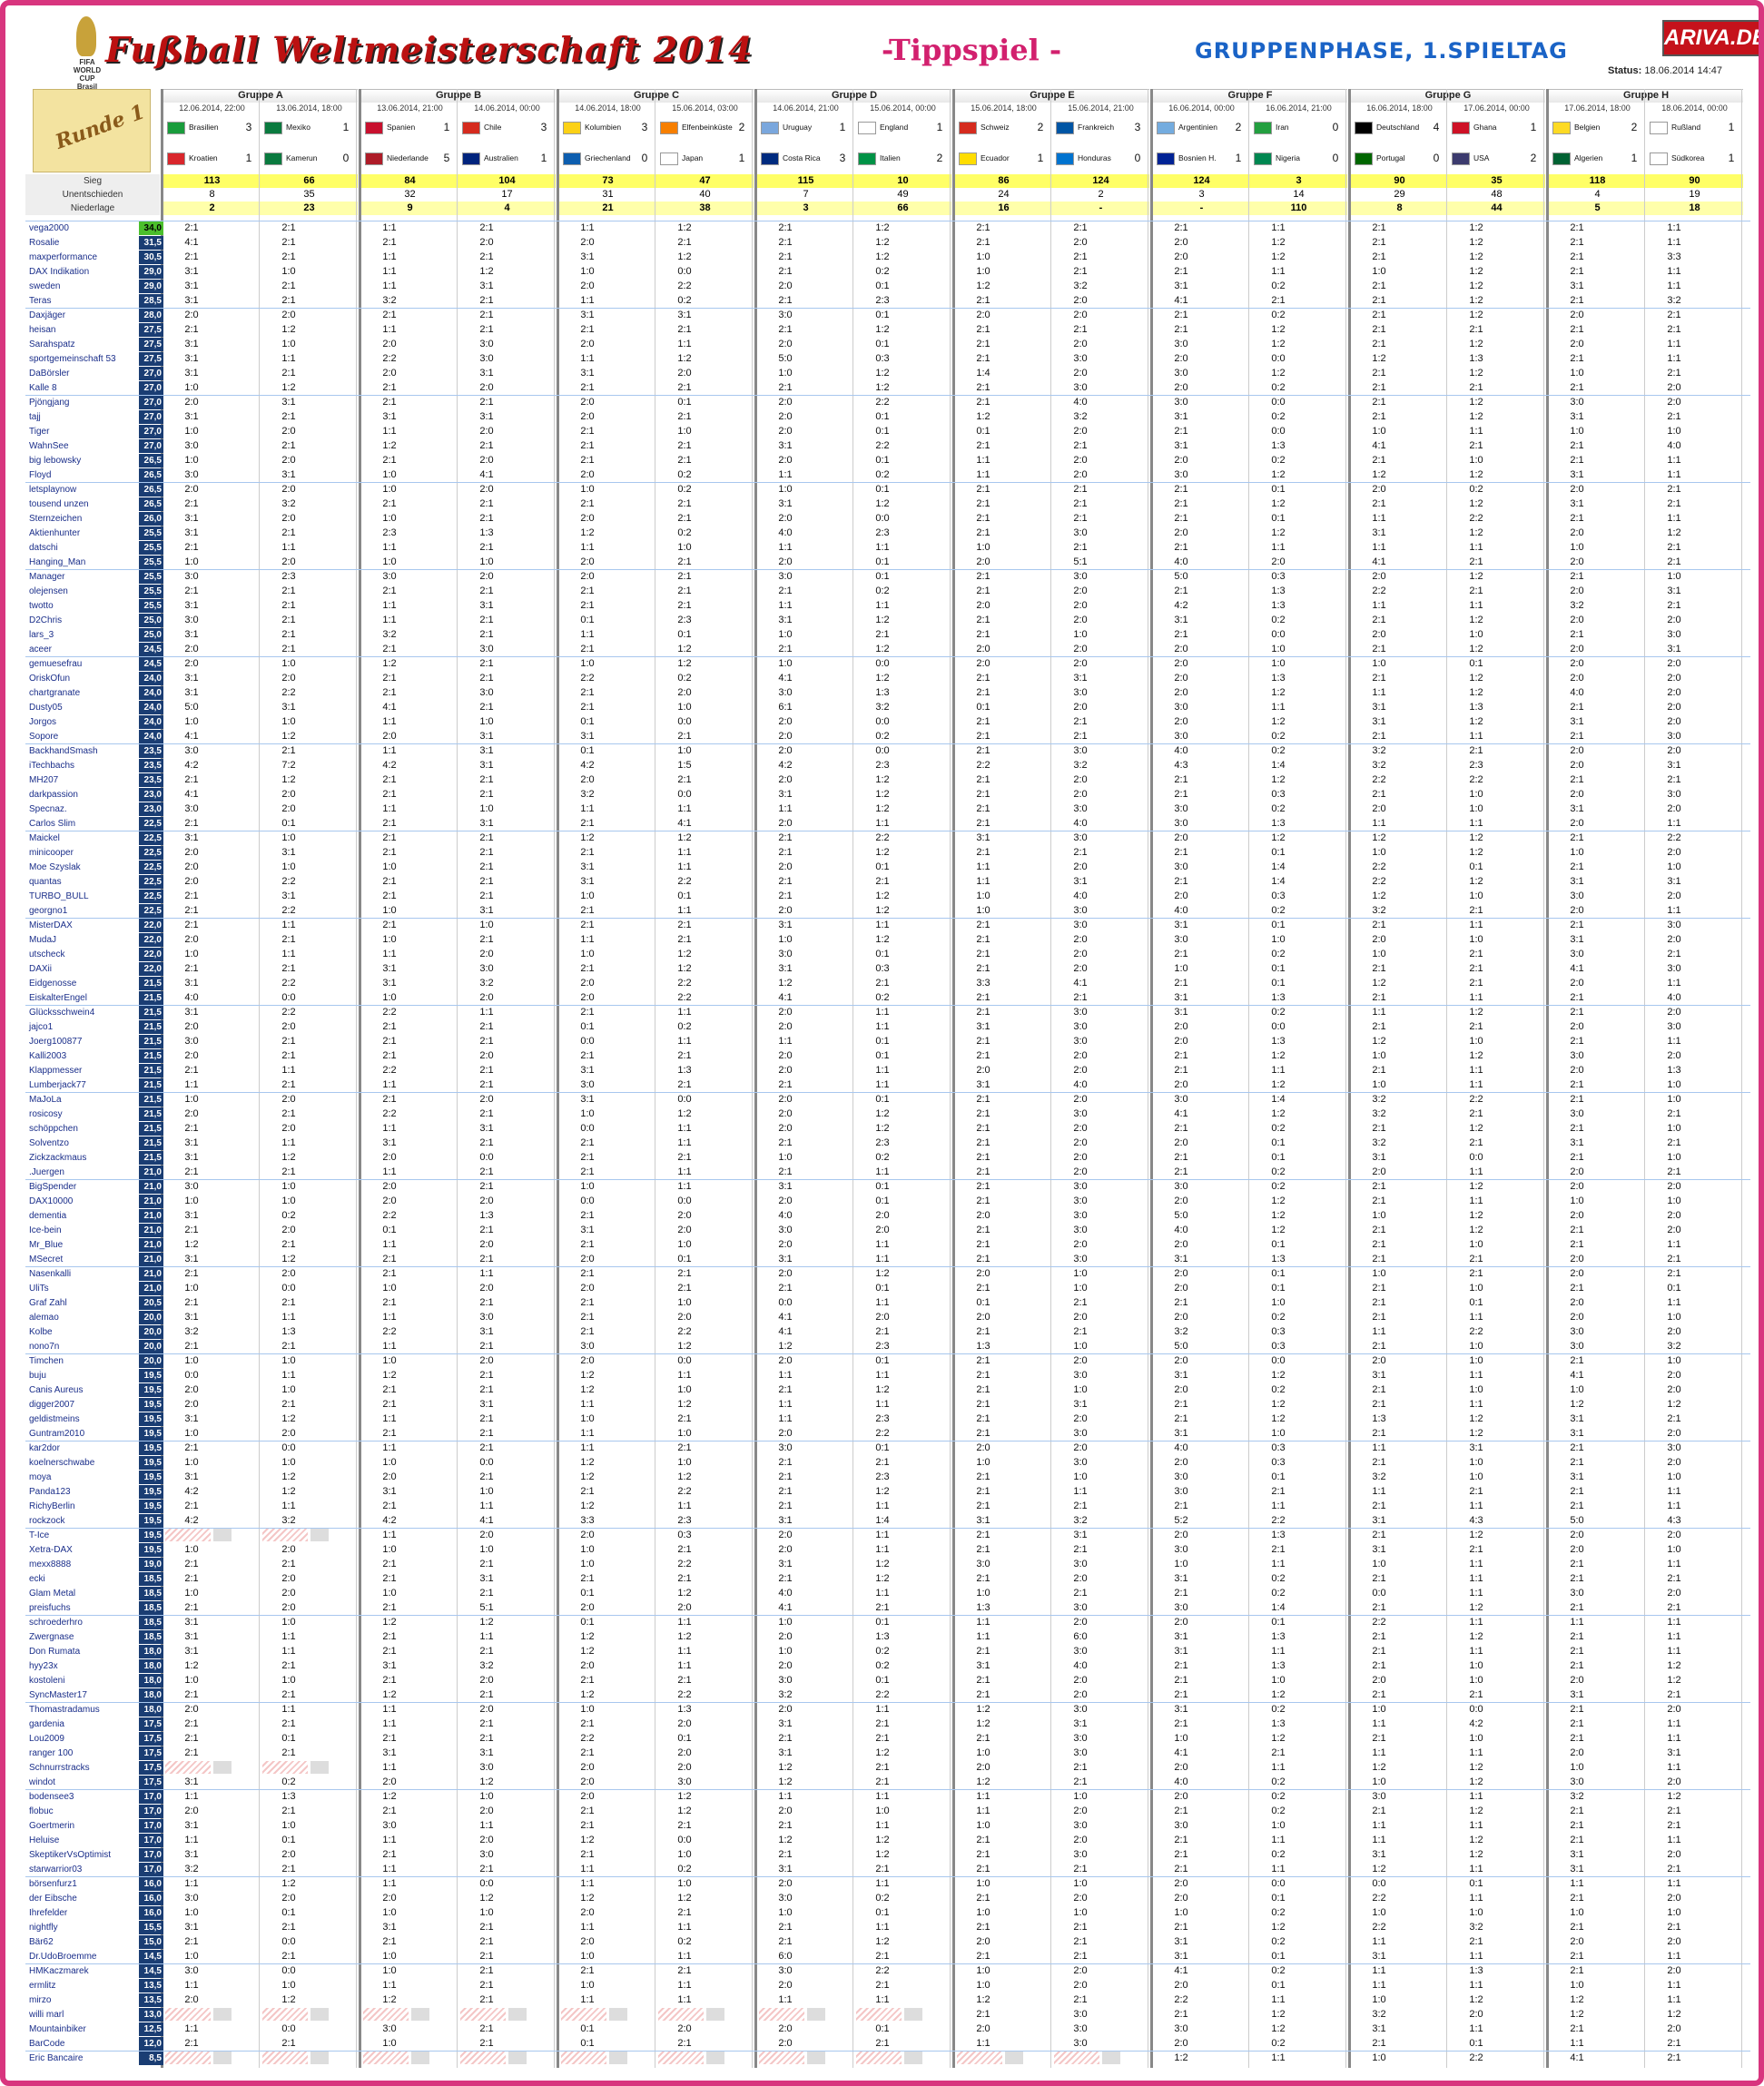  I want to click on player-name: iTechbachs, so click(52, 766).